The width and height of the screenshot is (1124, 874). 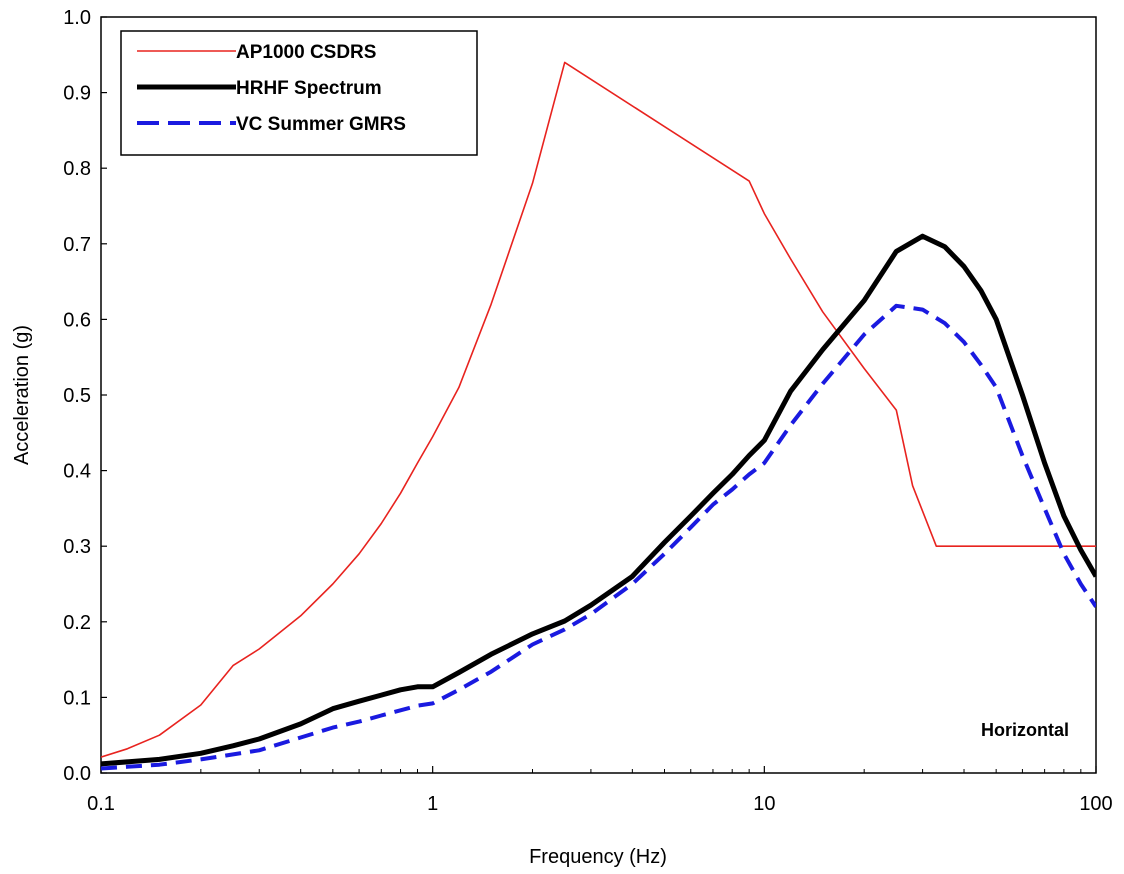 What do you see at coordinates (77, 472) in the screenshot?
I see `y-tick-label: 0.4` at bounding box center [77, 472].